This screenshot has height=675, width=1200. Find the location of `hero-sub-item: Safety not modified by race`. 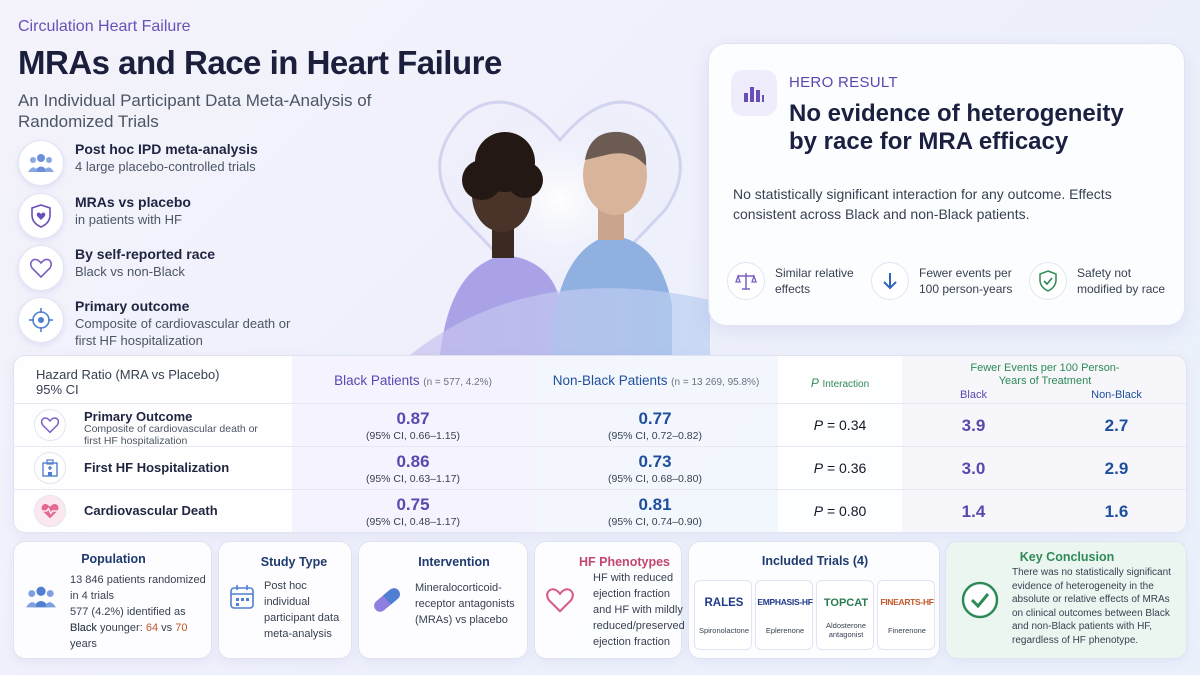

hero-sub-item: Safety not modified by race is located at coordinates (1100, 281).